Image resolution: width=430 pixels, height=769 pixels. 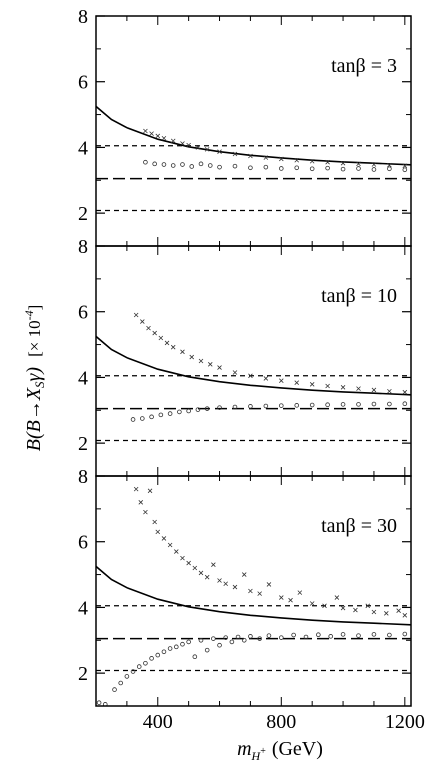 What do you see at coordinates (244, 749) in the screenshot?
I see `x-axis-label-m: m` at bounding box center [244, 749].